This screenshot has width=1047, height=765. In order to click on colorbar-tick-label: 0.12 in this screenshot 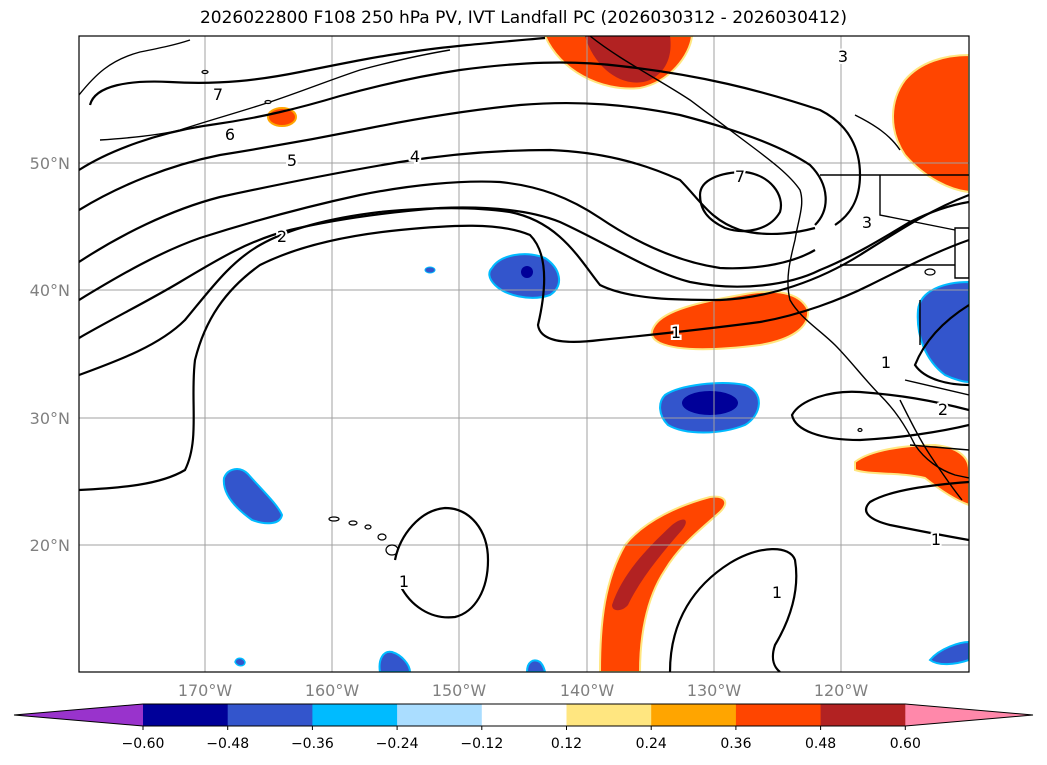, I will do `click(566, 744)`.